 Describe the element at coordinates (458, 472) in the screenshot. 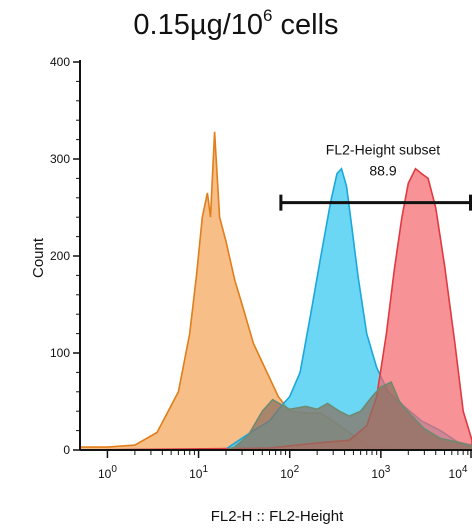

I see `x-tick-label: 10⁴` at that location.